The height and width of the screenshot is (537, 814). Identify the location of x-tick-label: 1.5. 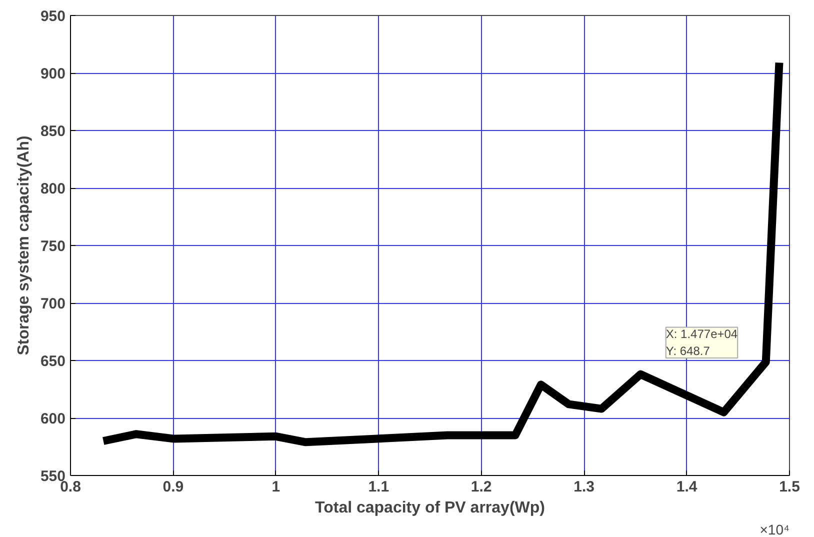
(789, 487).